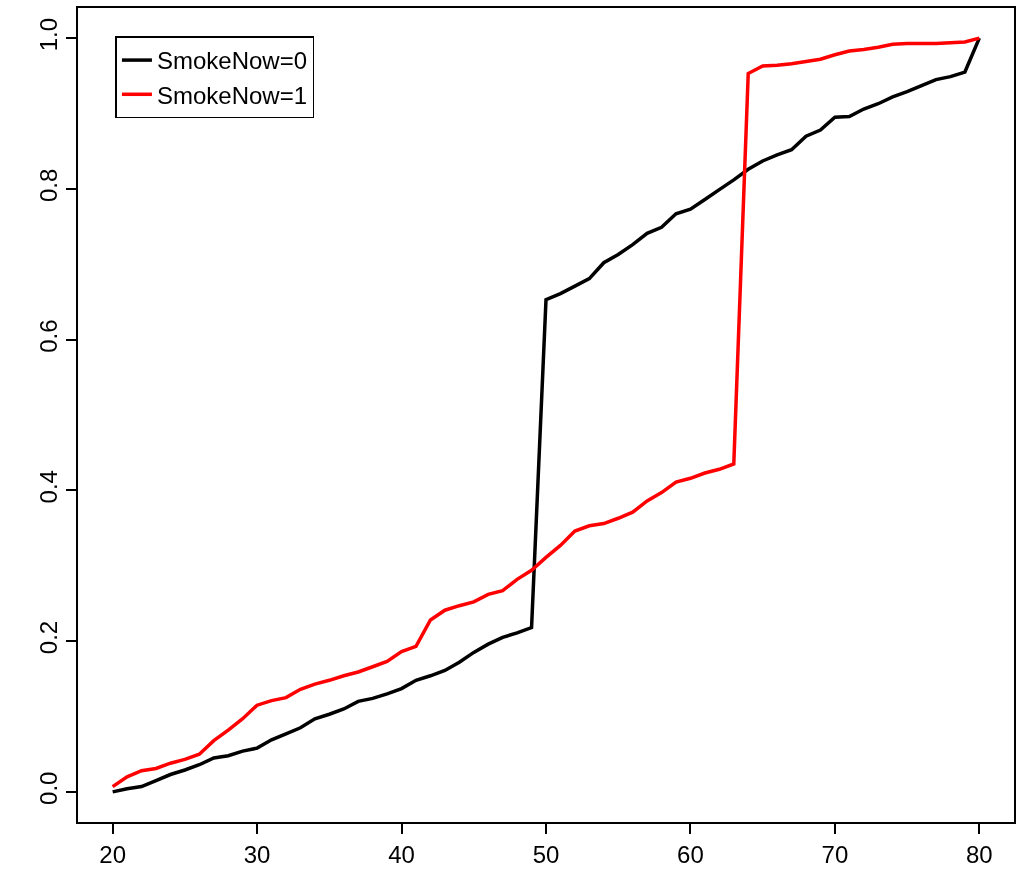 This screenshot has width=1018, height=888. Describe the element at coordinates (48, 788) in the screenshot. I see `y-tick-label: 0.0` at that location.